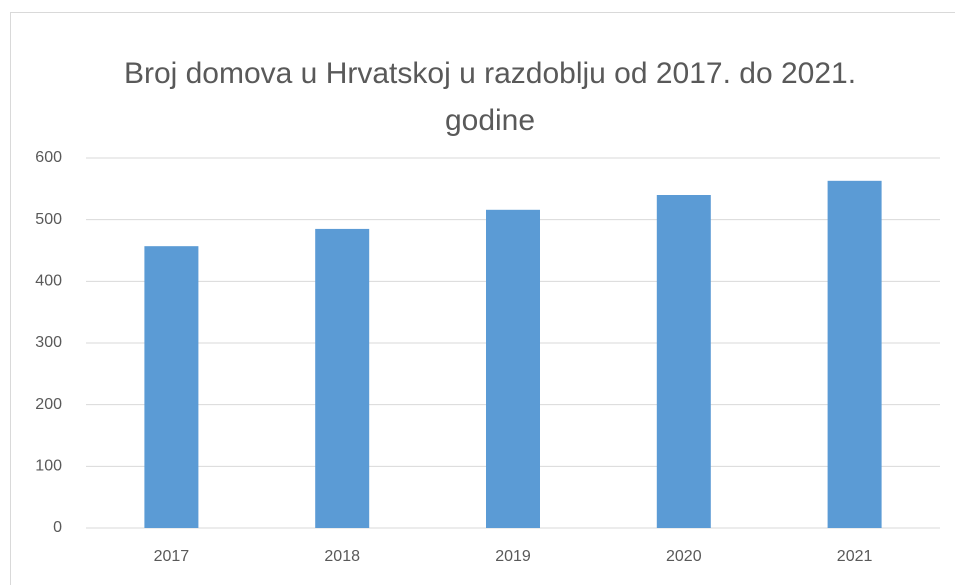 The image size is (955, 585). What do you see at coordinates (684, 556) in the screenshot?
I see `x-tick-label: 2020` at bounding box center [684, 556].